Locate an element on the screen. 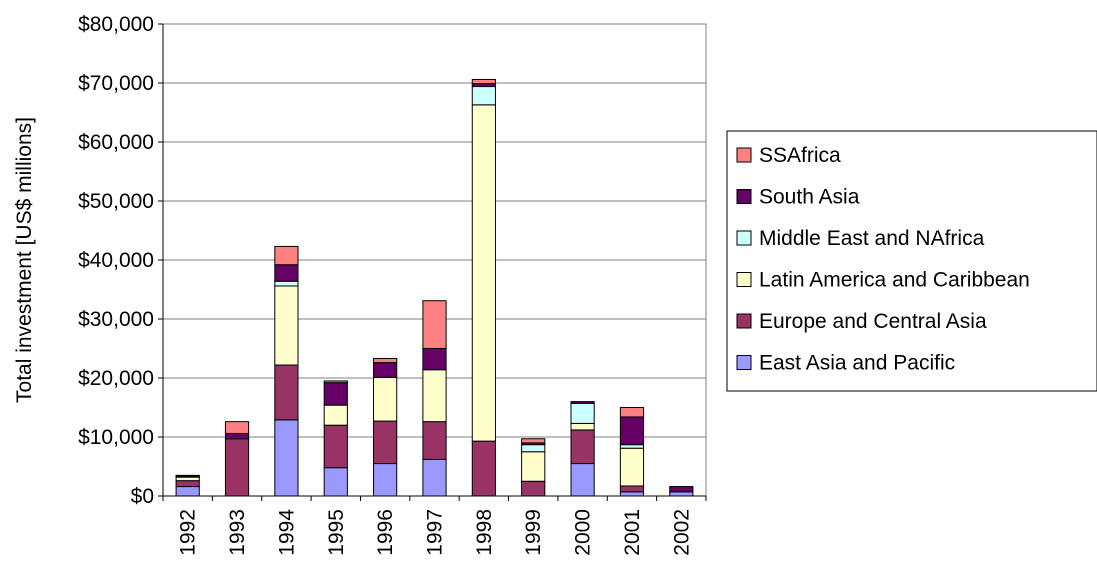  bar-segment-latin-america-and-caribbean-1997 is located at coordinates (434, 396).